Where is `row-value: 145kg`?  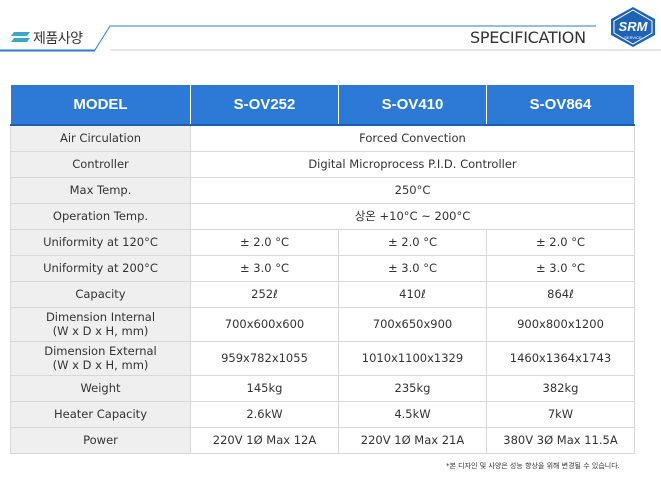 row-value: 145kg is located at coordinates (264, 388).